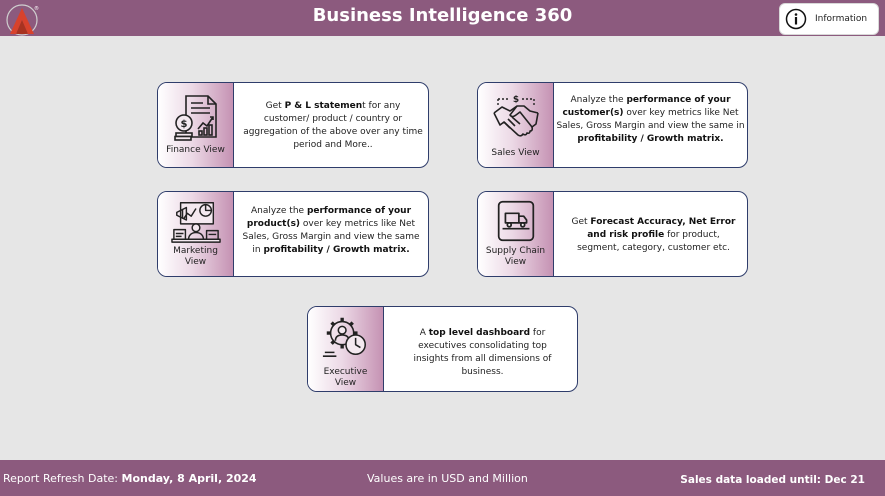 This screenshot has height=496, width=885. I want to click on sales-view-icon-panel: $ Sales View, so click(516, 125).